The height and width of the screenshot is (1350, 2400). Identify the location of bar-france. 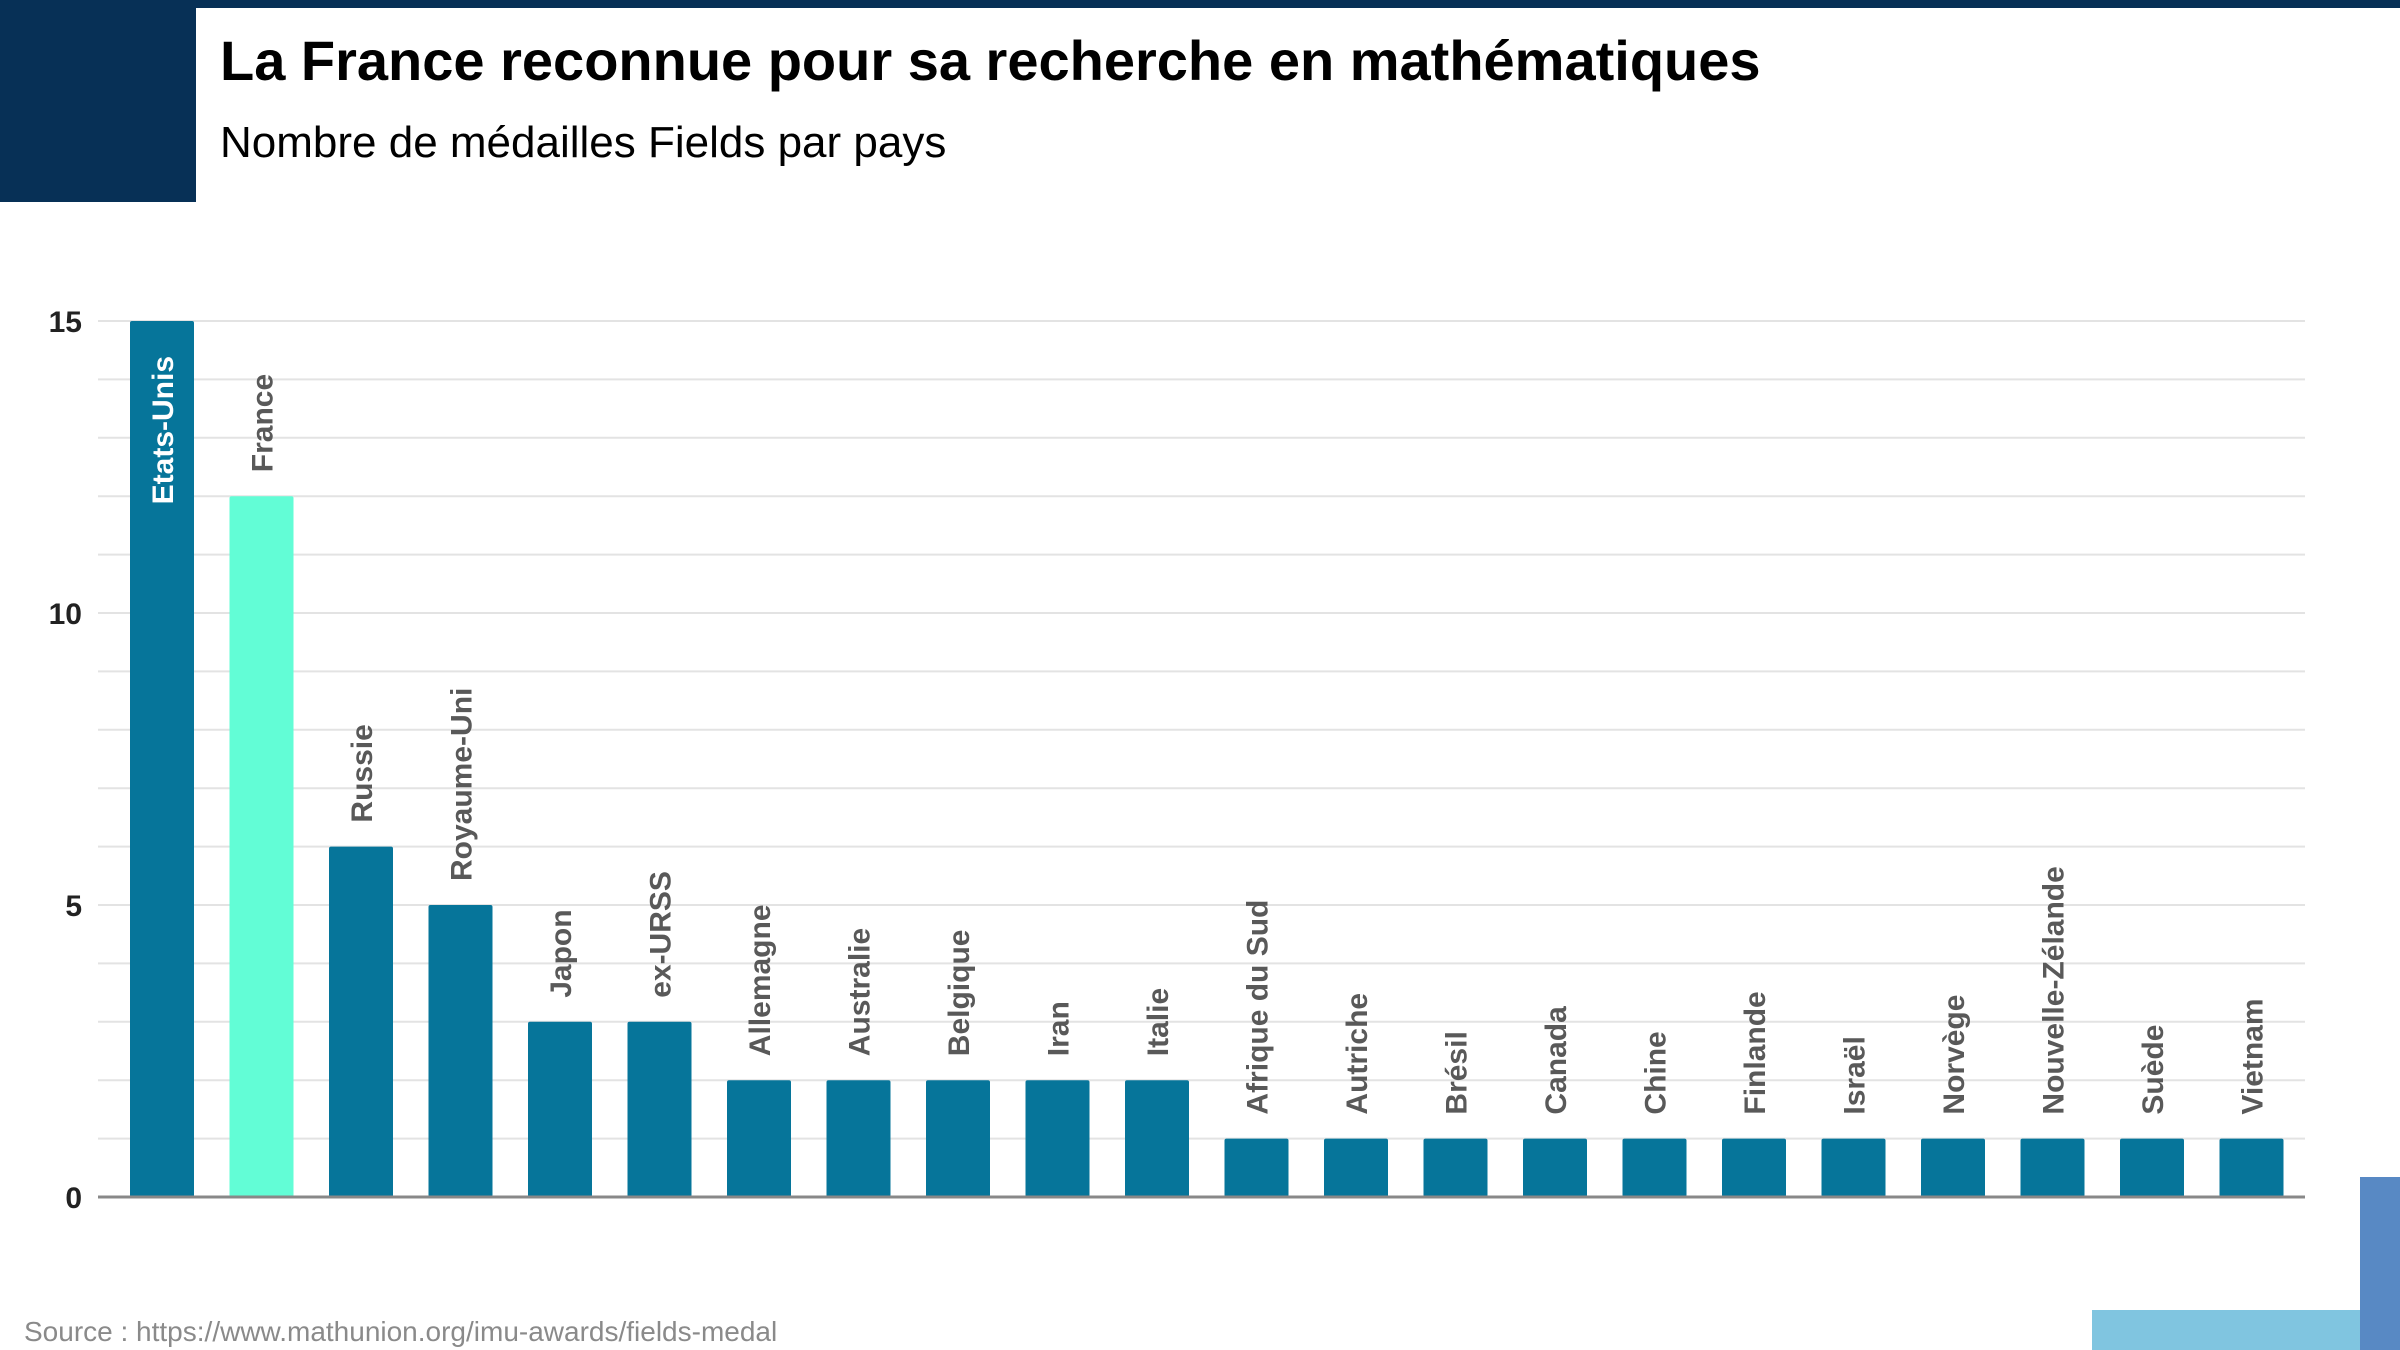
(261, 846).